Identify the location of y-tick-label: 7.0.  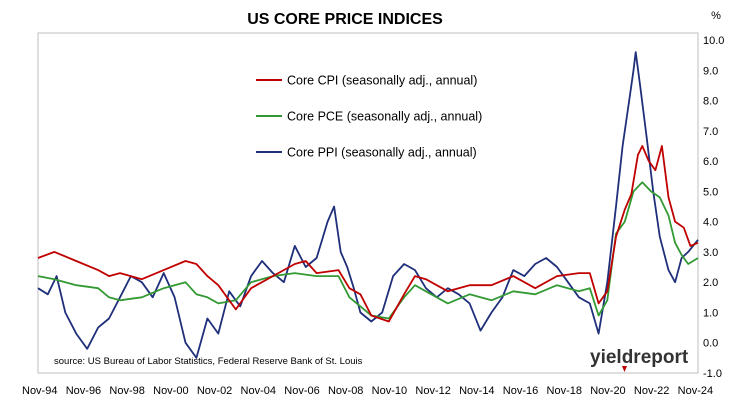
(710, 132).